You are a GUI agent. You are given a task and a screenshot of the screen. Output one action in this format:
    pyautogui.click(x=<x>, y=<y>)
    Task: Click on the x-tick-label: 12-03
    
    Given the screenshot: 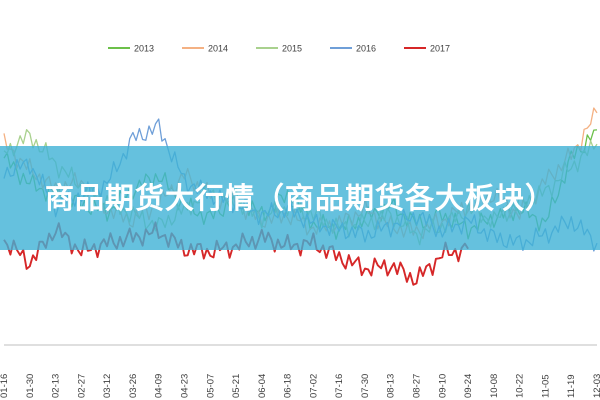 What is the action you would take?
    pyautogui.click(x=596, y=386)
    